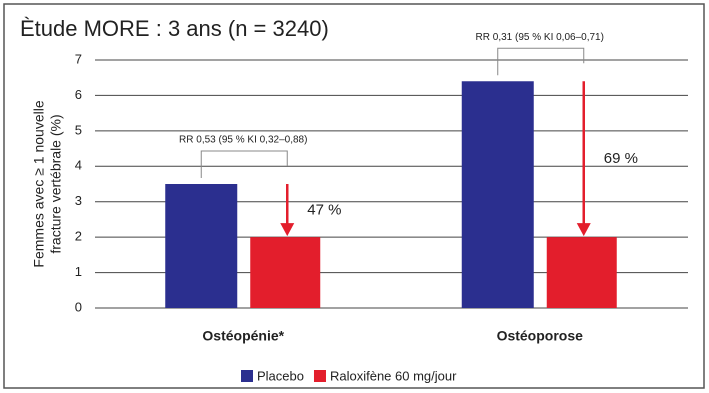  Describe the element at coordinates (56, 183) in the screenshot. I see `y-axis-label: fracture vertébrale (%)` at that location.